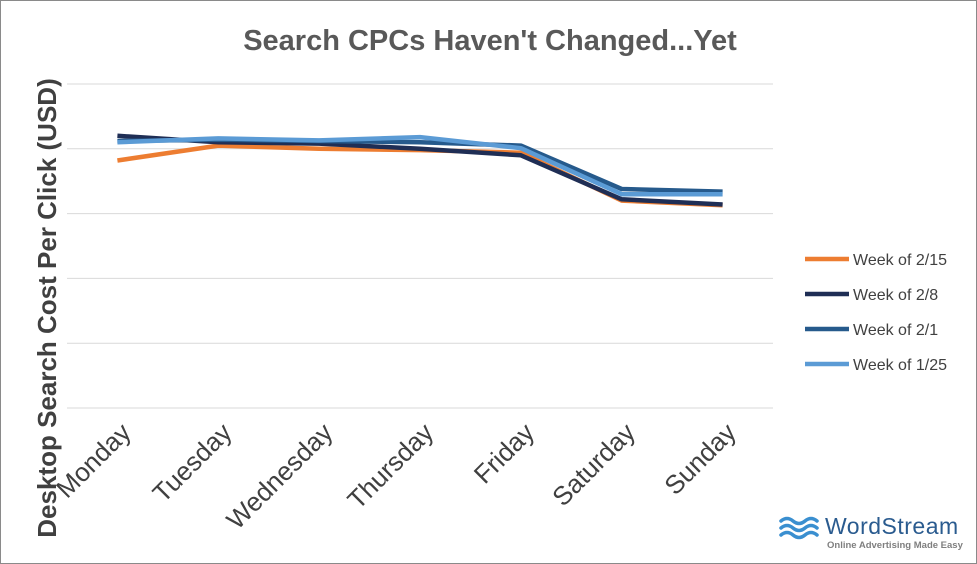 The width and height of the screenshot is (977, 564). What do you see at coordinates (895, 545) in the screenshot?
I see `brand-tagline: Online Advertising Made Easy` at bounding box center [895, 545].